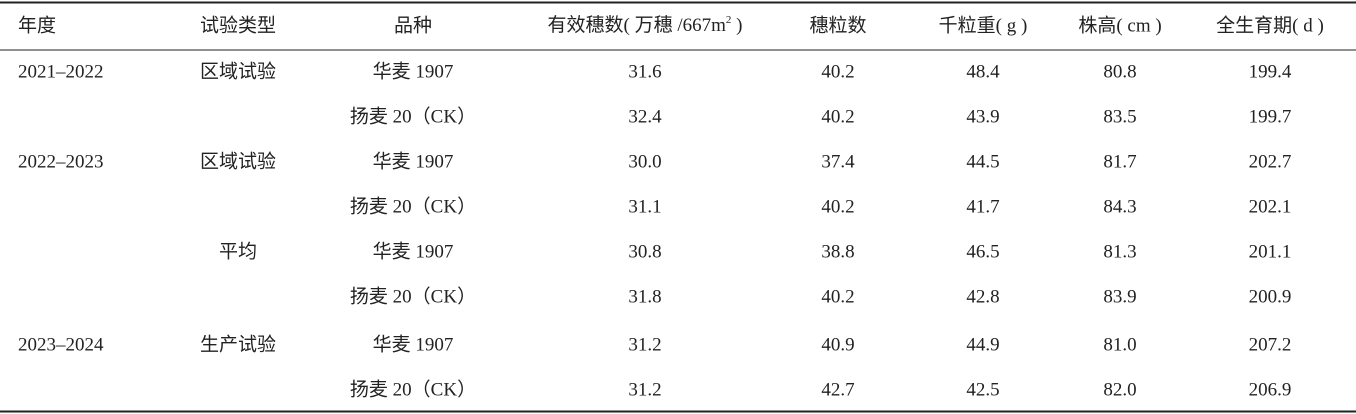  Describe the element at coordinates (1119, 161) in the screenshot. I see `cell: 81.7` at that location.